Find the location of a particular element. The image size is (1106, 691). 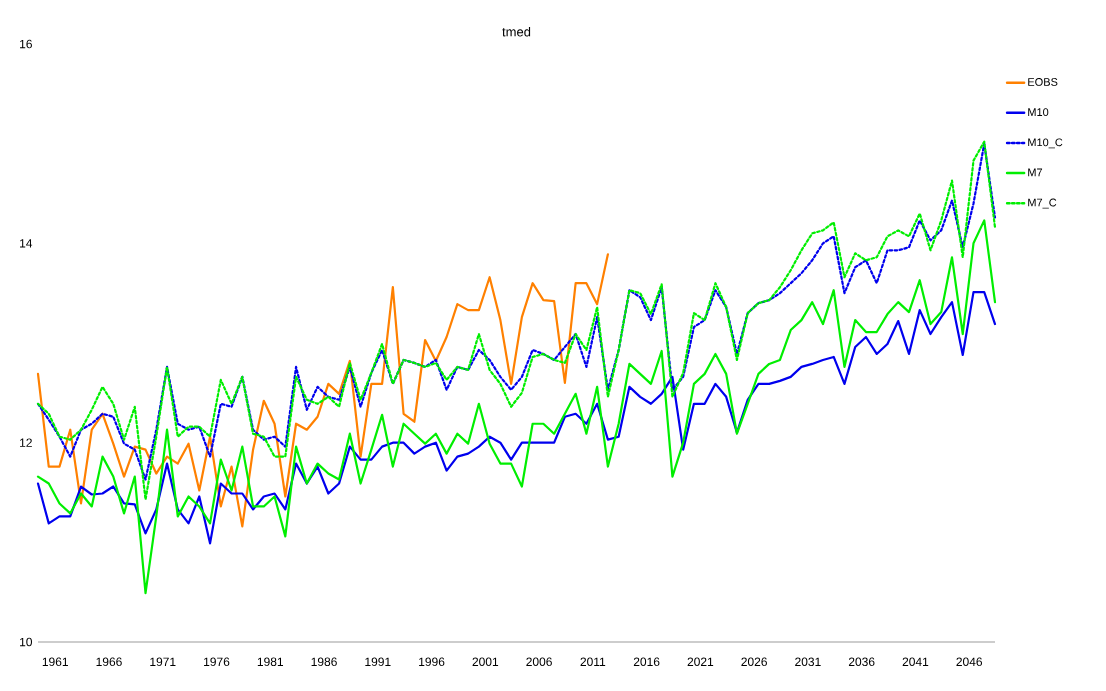

x-tick-label: 1971 is located at coordinates (163, 662).